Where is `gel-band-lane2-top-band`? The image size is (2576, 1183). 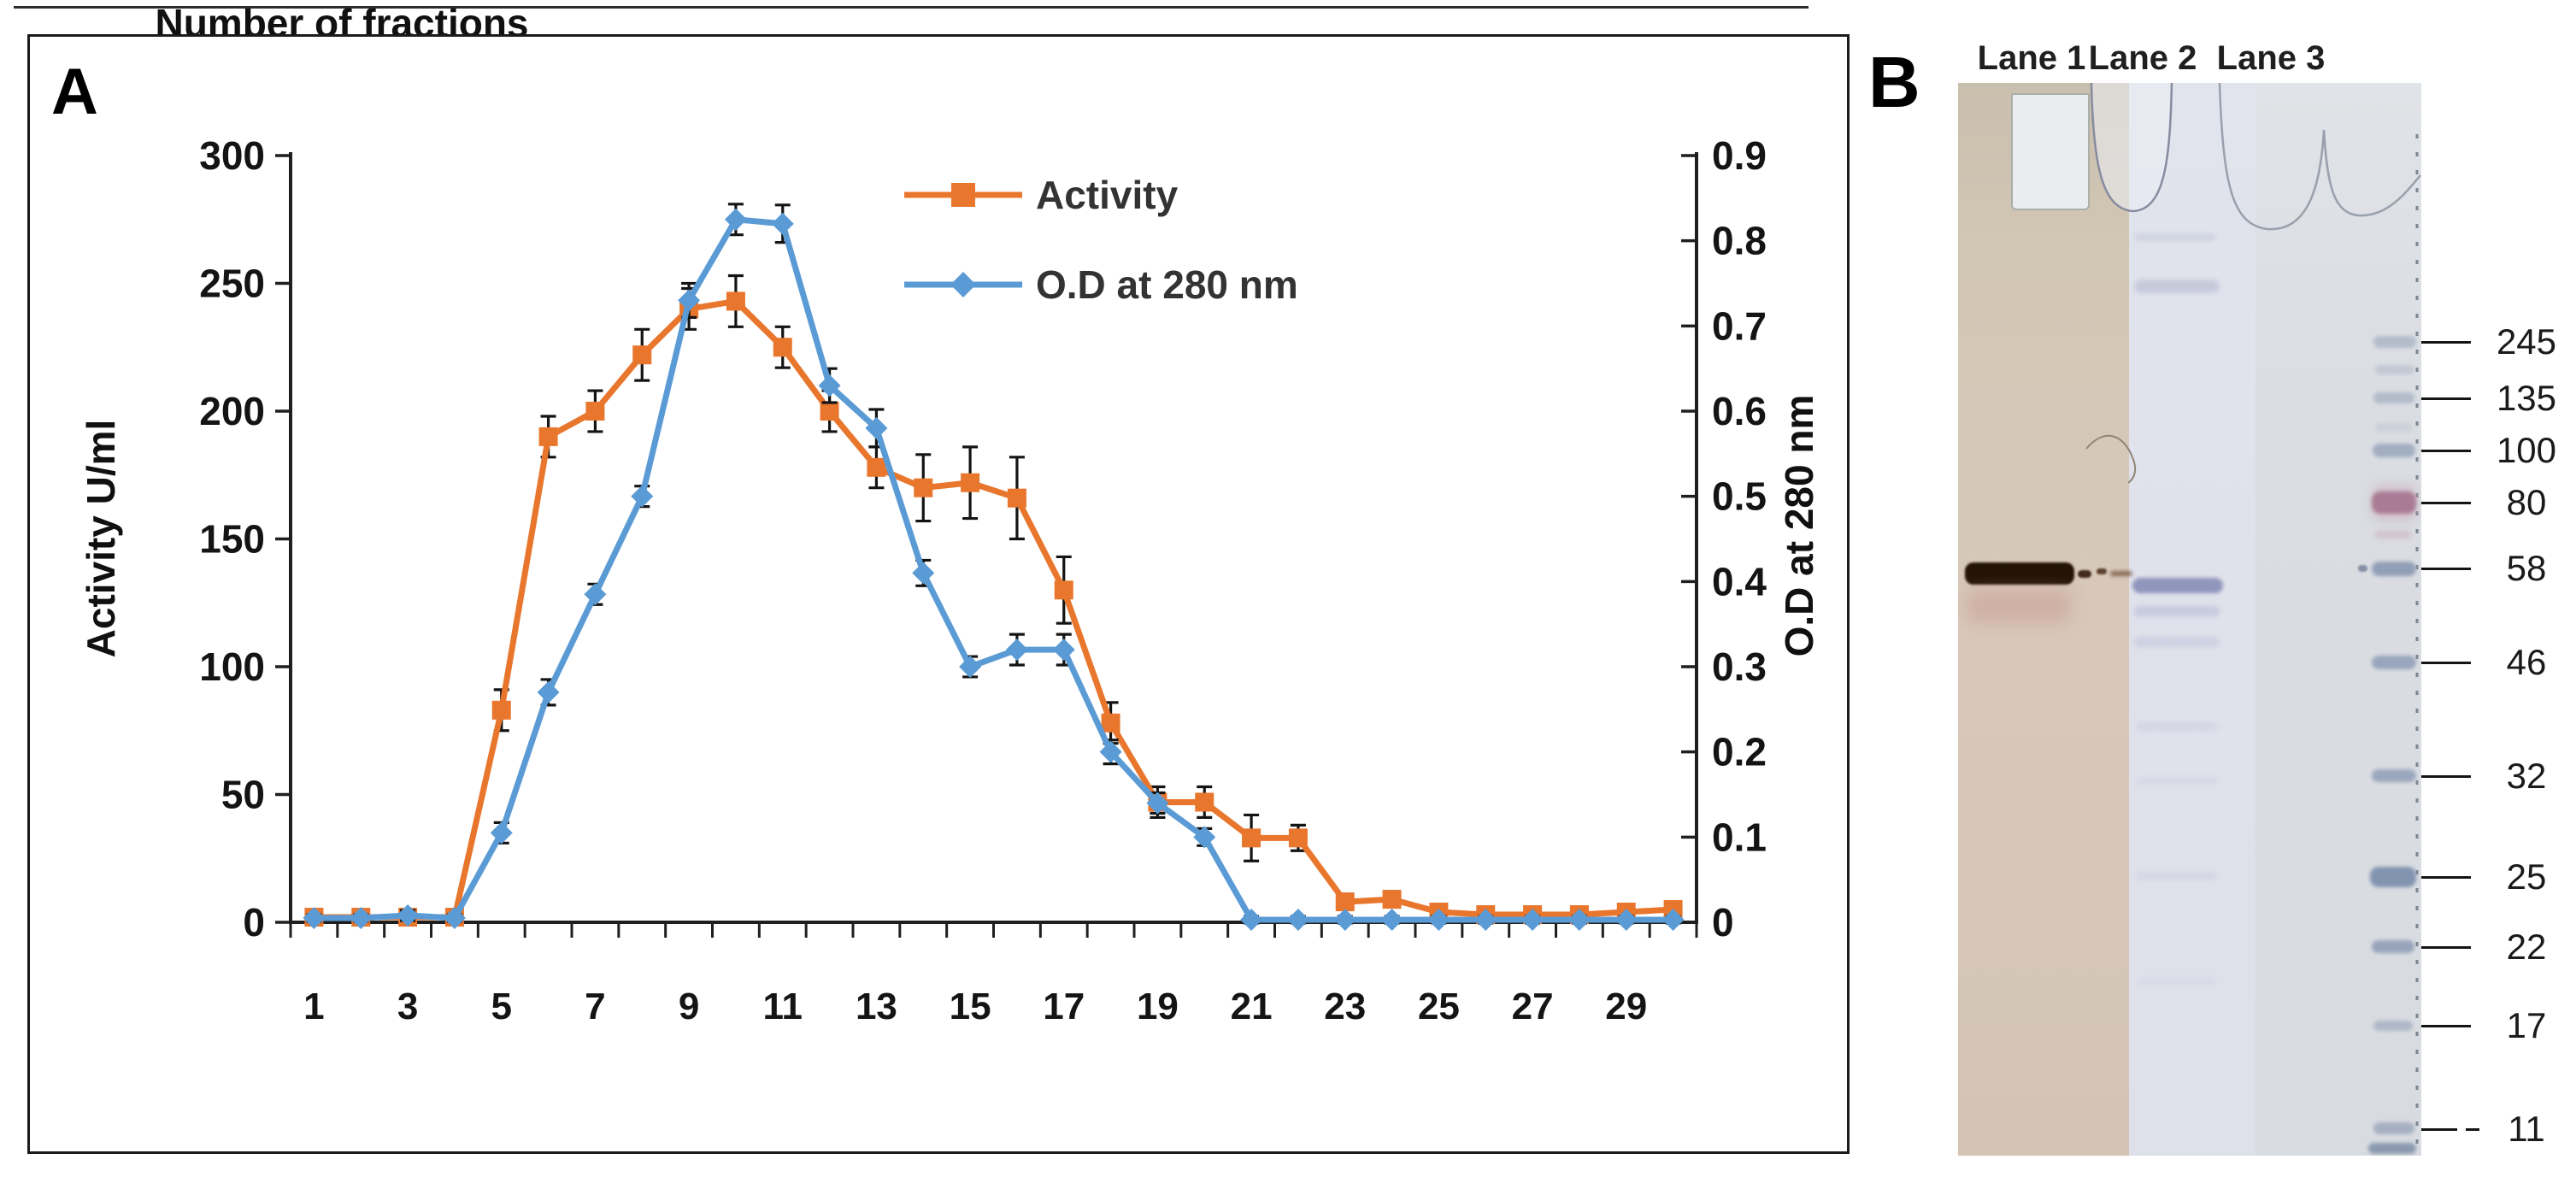 gel-band-lane2-top-band is located at coordinates (2177, 286).